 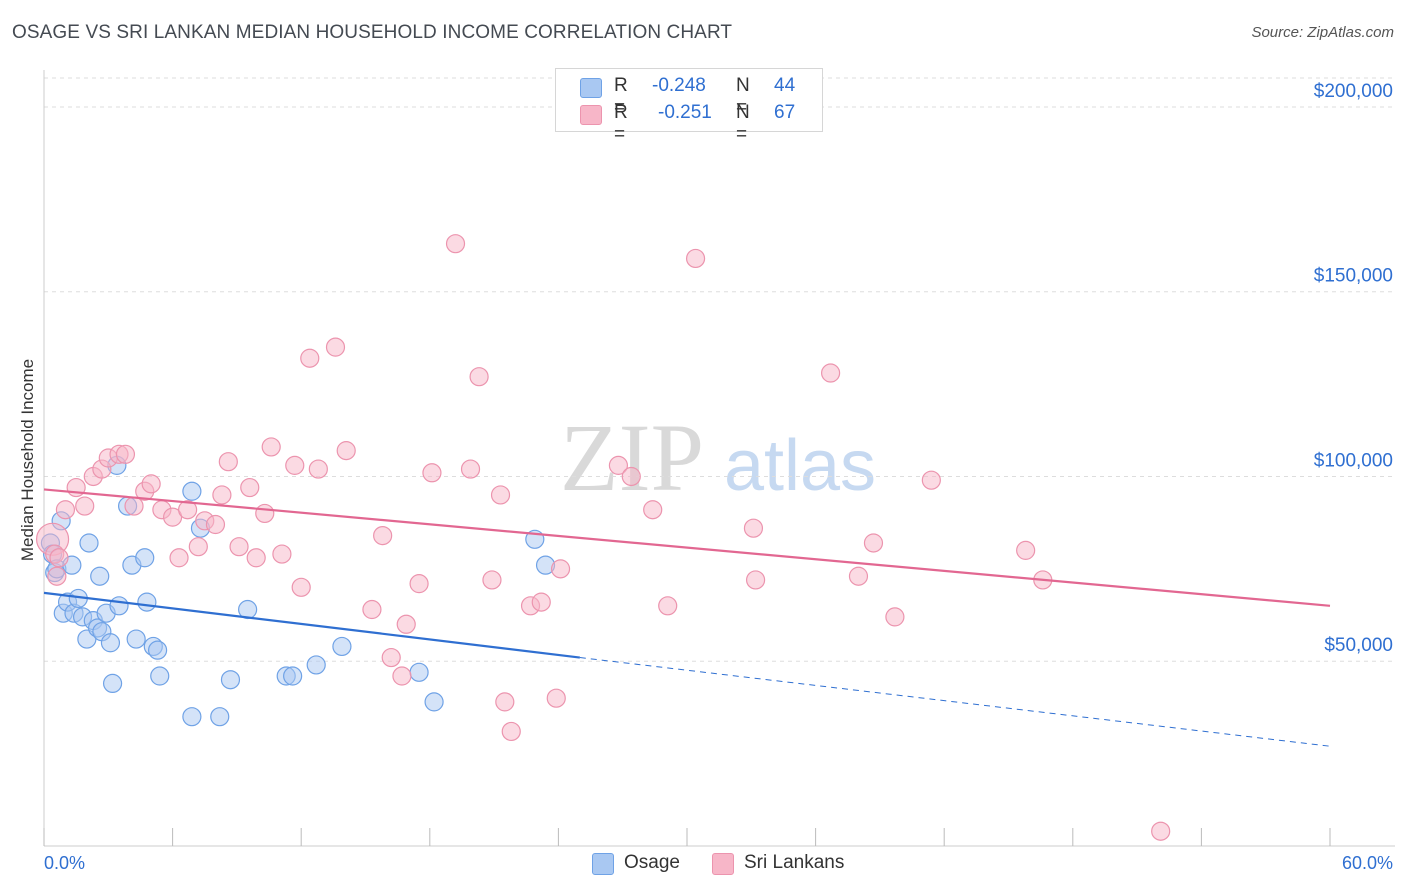 What do you see at coordinates (652, 862) in the screenshot?
I see `legend-label: Osage` at bounding box center [652, 862].